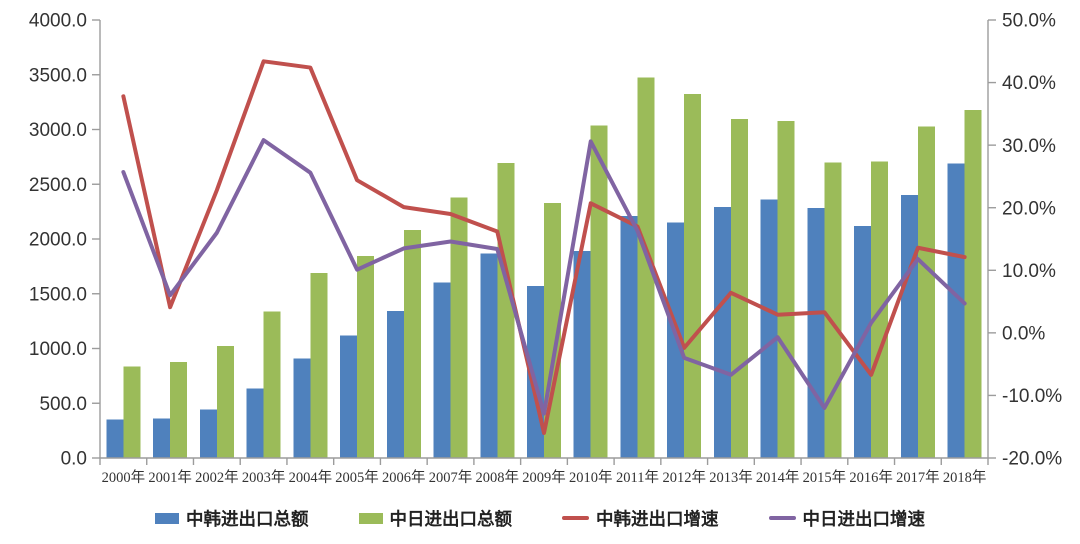 The height and width of the screenshot is (544, 1080). I want to click on bar-0-2014年, so click(769, 328).